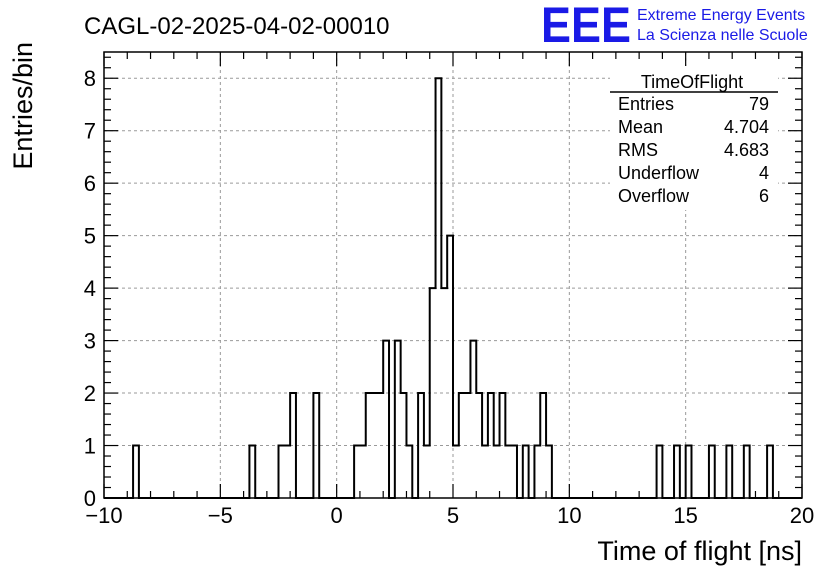 This screenshot has width=836, height=572. What do you see at coordinates (90, 498) in the screenshot?
I see `y-tick-label: 0` at bounding box center [90, 498].